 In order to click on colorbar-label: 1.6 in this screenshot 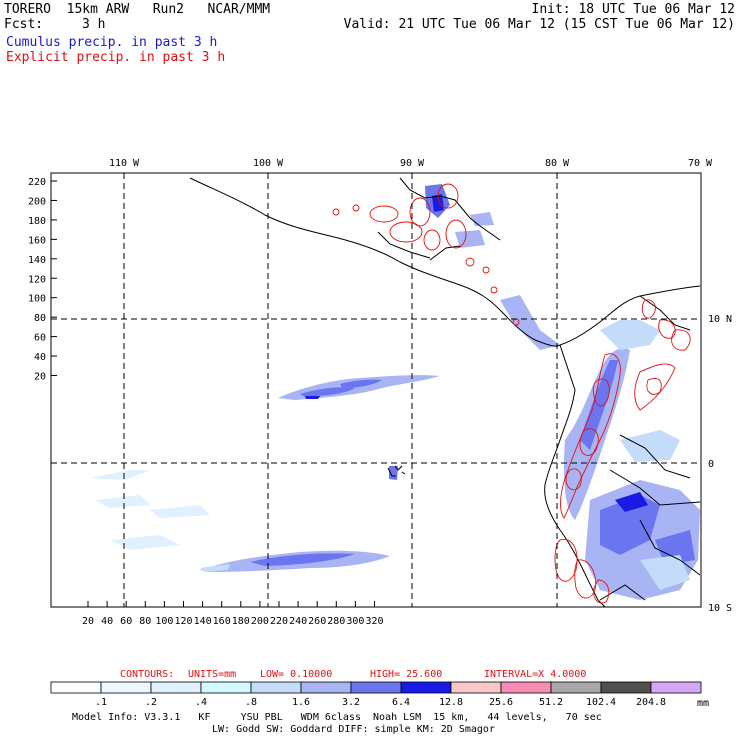, I will do `click(301, 702)`.